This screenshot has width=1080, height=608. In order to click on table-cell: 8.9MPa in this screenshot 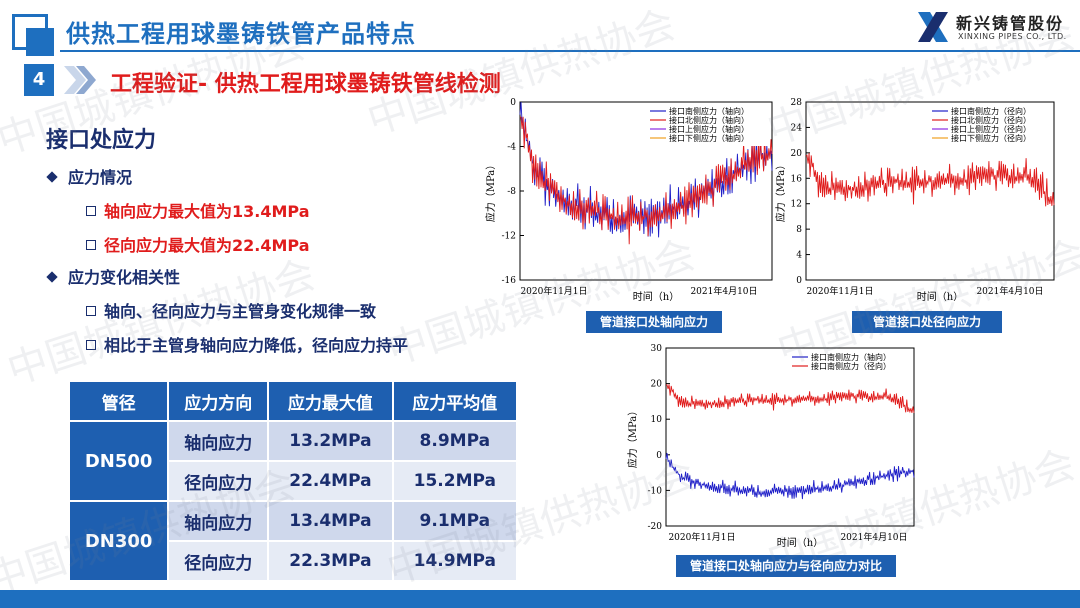, I will do `click(454, 441)`.